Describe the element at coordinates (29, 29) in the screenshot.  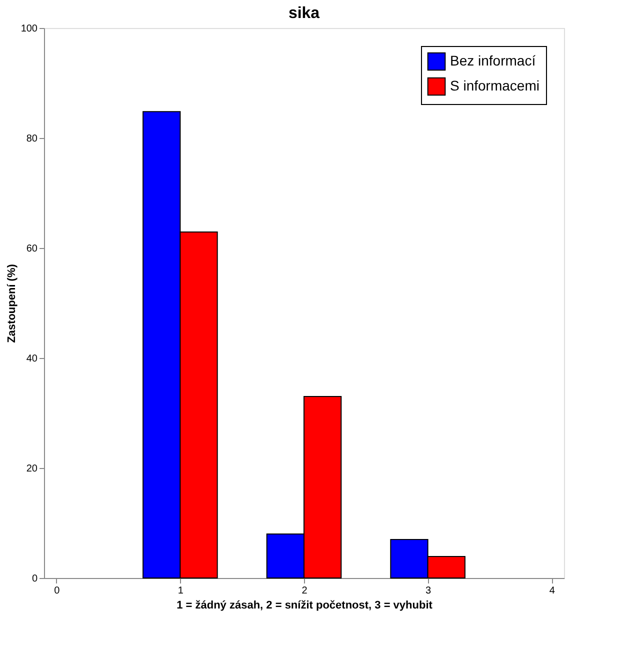
I see `y-tick-label: 100` at that location.